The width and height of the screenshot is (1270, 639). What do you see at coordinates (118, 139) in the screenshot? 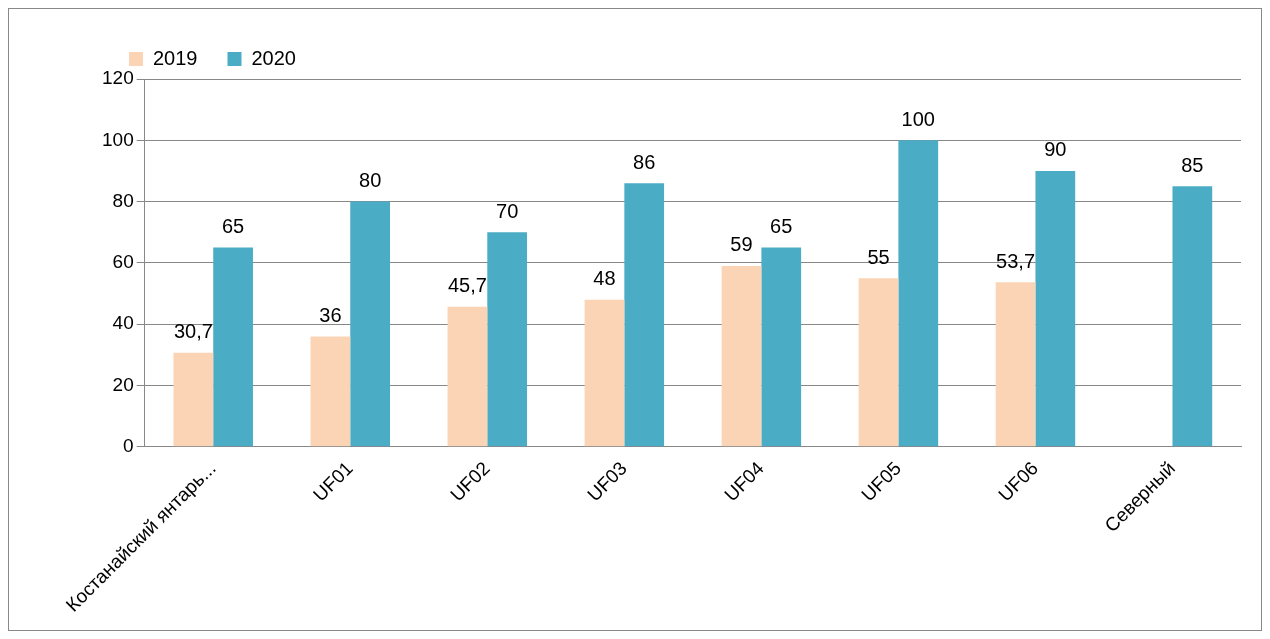
I see `y-tick-label: 100` at bounding box center [118, 139].